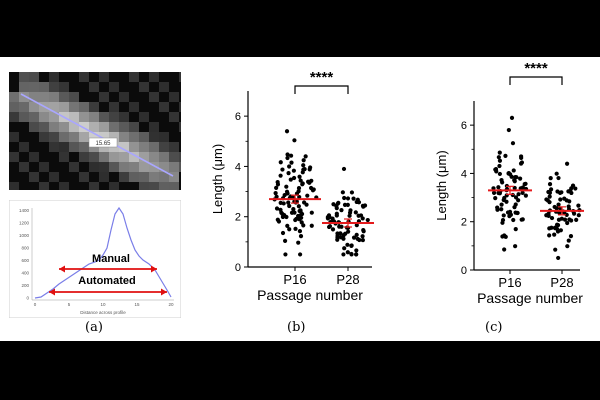 The height and width of the screenshot is (400, 600). I want to click on y-tick-label: 4, so click(238, 167).